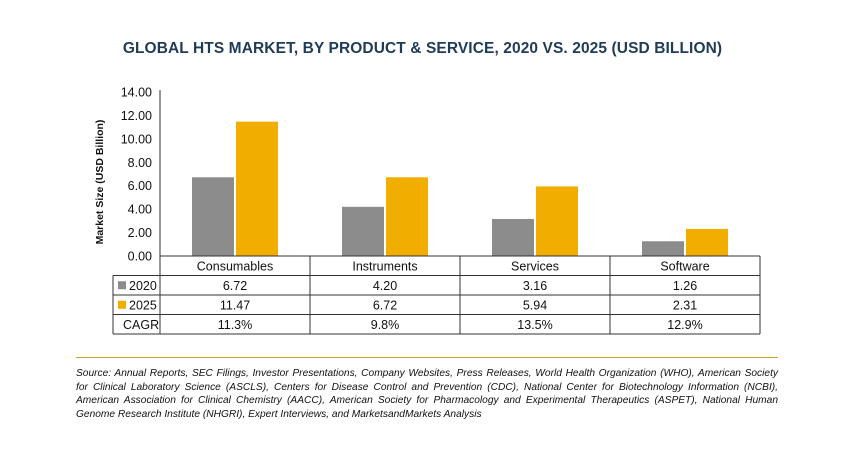  What do you see at coordinates (427, 357) in the screenshot?
I see `source-divider` at bounding box center [427, 357].